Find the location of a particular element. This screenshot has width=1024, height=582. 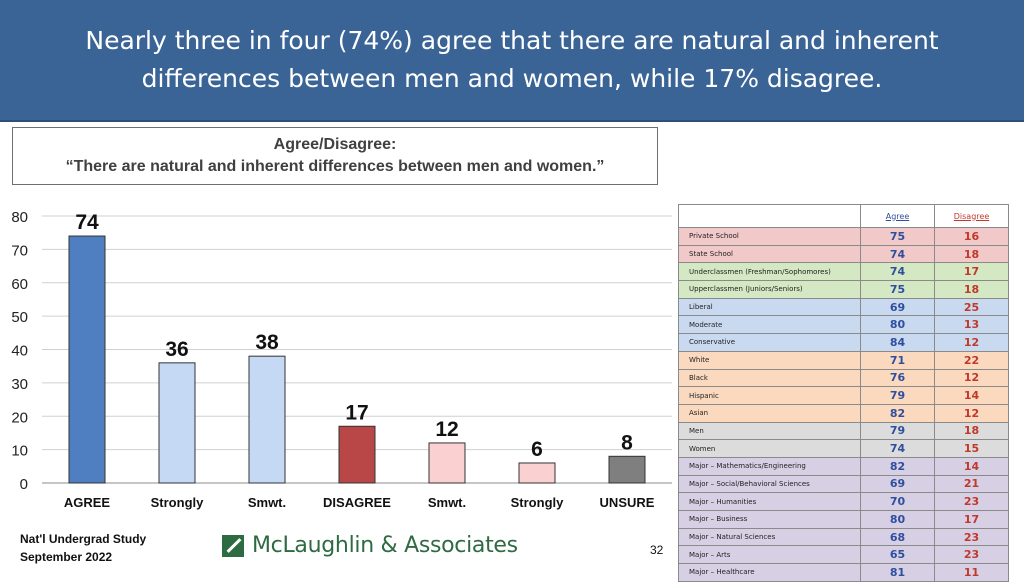

row-label: Major – Humanities is located at coordinates (769, 501).